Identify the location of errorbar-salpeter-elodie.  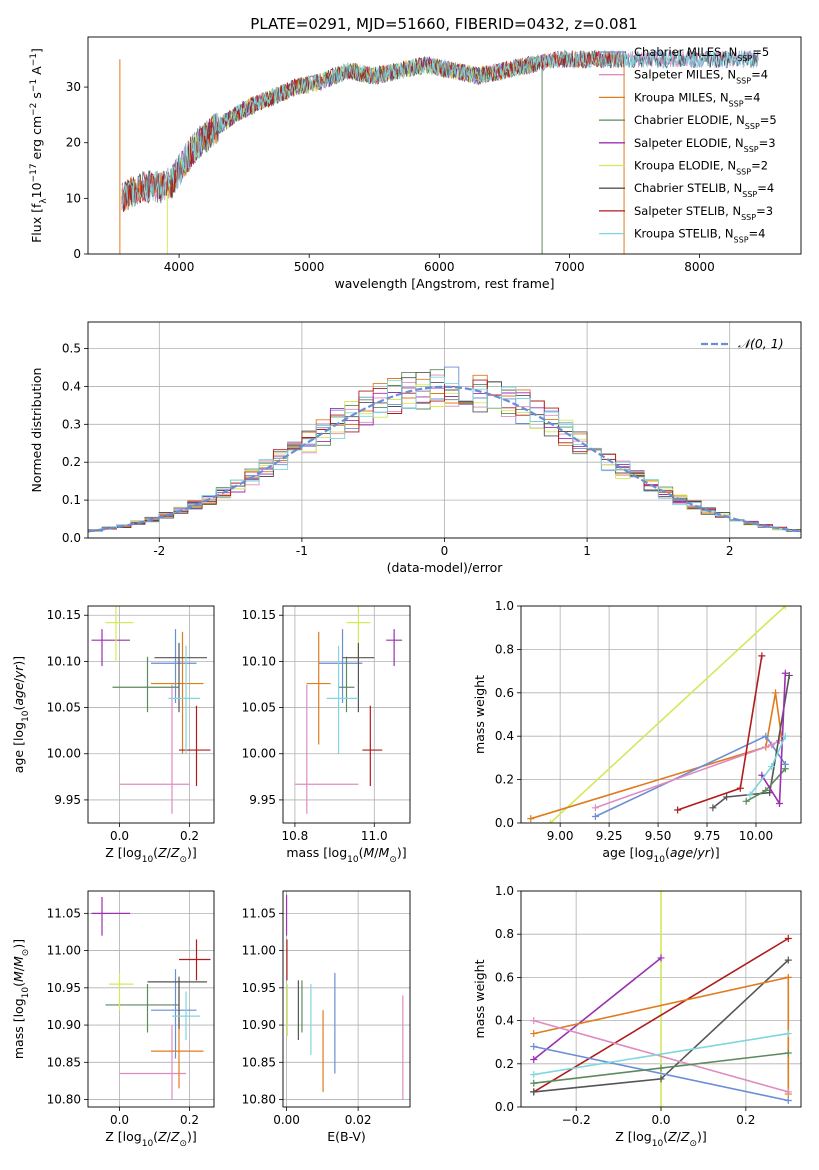
(394, 648).